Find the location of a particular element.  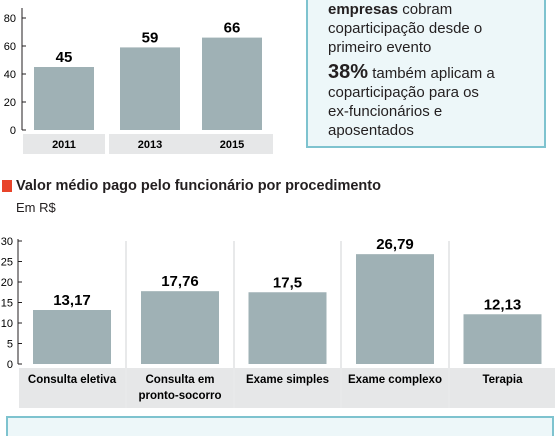

y-tick-label: 25 is located at coordinates (7, 263).